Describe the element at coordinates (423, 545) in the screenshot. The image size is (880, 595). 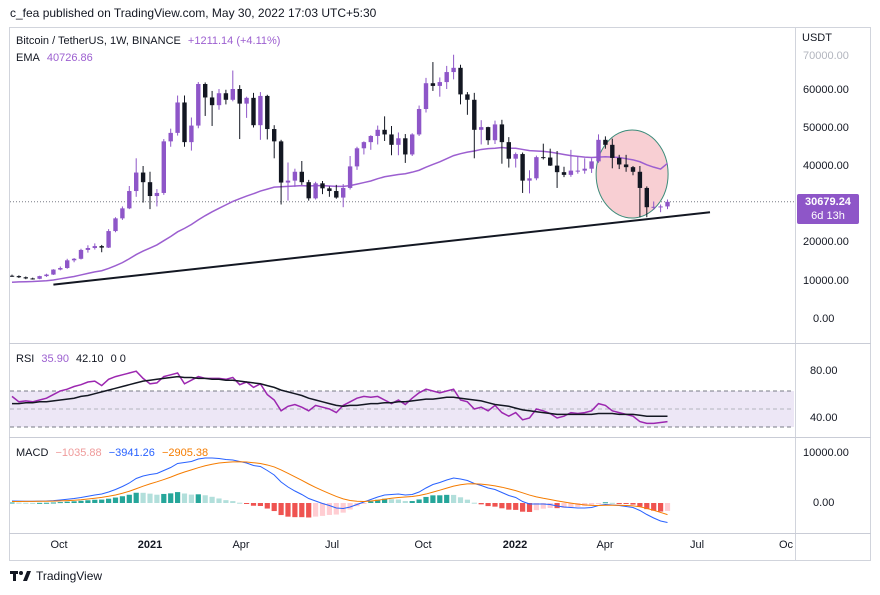
I see `time-tick: Oct` at that location.